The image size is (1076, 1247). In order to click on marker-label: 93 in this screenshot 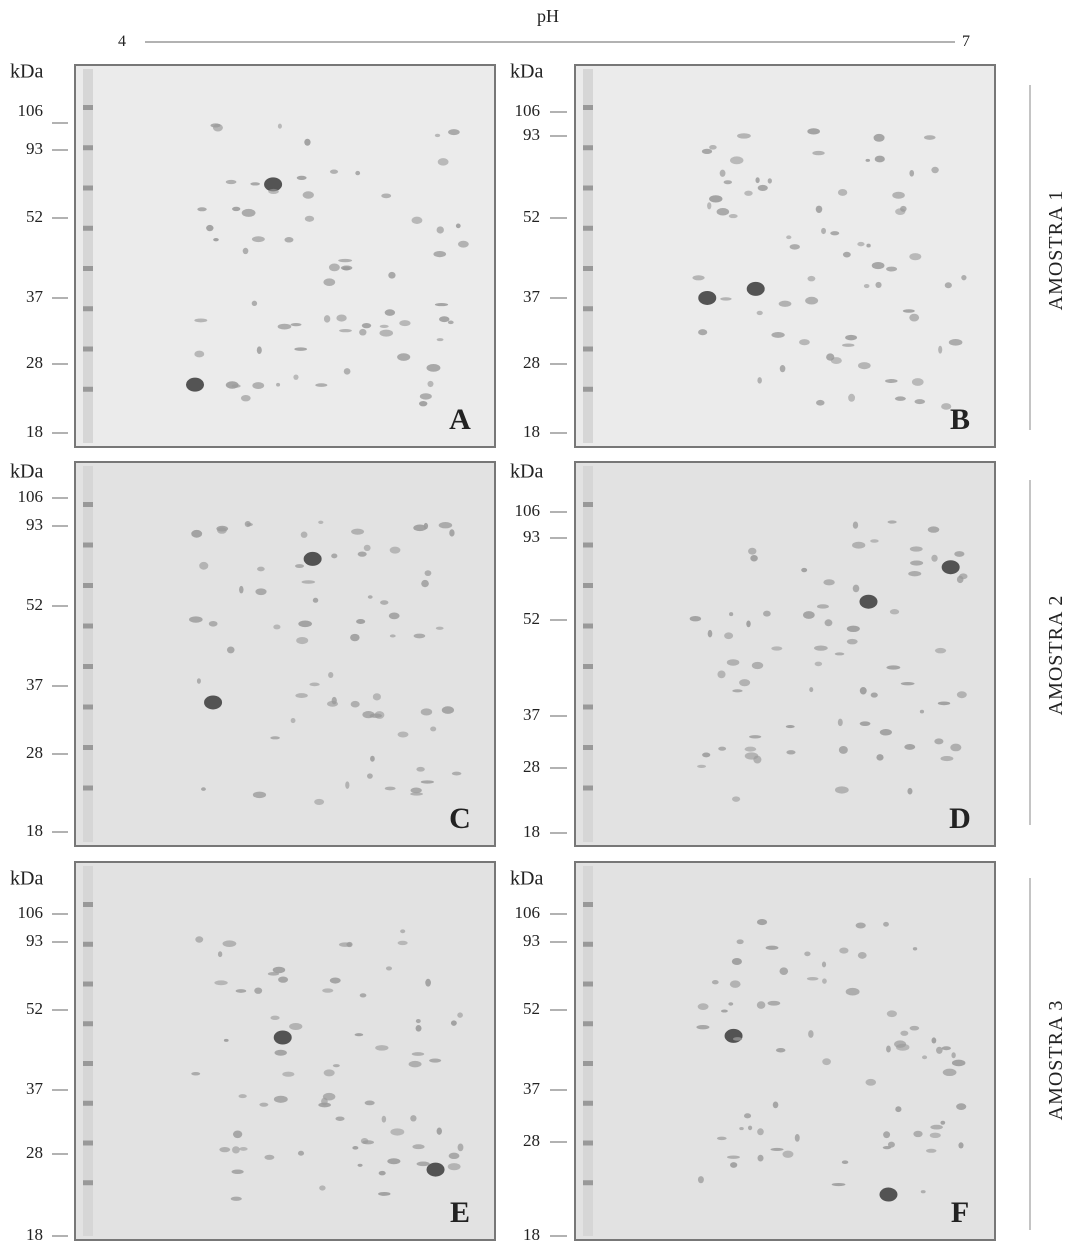, I will do `click(531, 940)`.